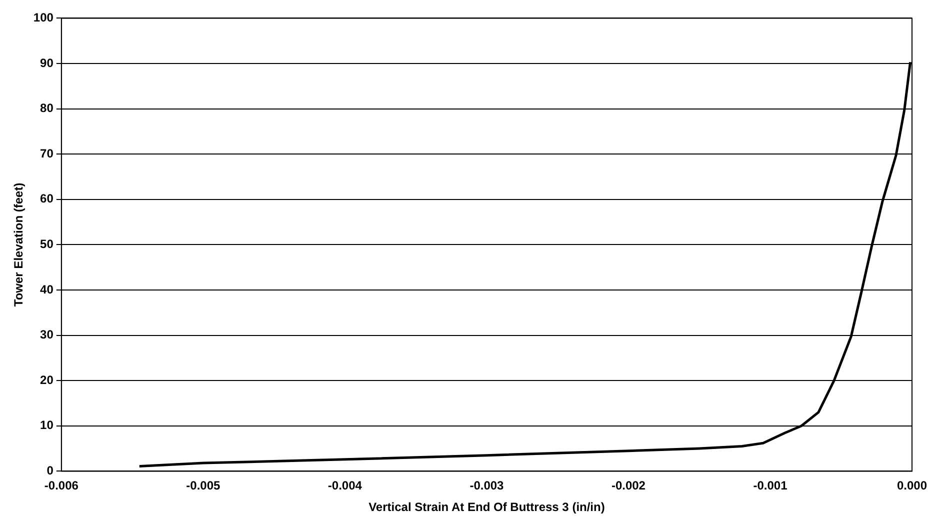 The width and height of the screenshot is (940, 527). What do you see at coordinates (770, 485) in the screenshot?
I see `x-tick-label: -0.001` at bounding box center [770, 485].